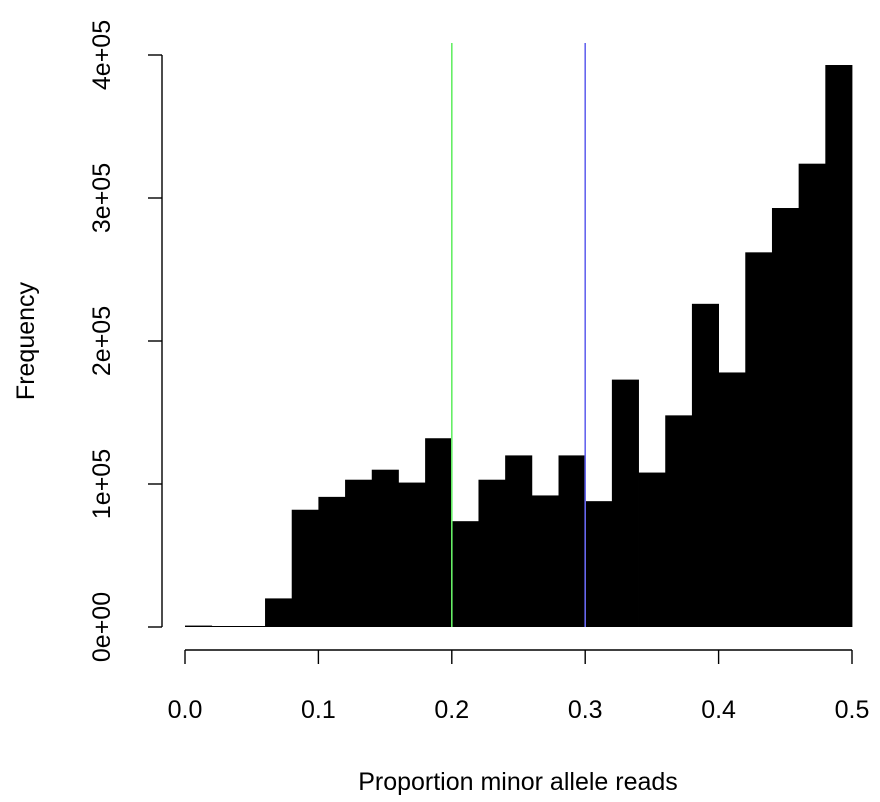 This screenshot has height=802, width=880. Describe the element at coordinates (451, 710) in the screenshot. I see `x-tick-label-2: 0.2` at that location.